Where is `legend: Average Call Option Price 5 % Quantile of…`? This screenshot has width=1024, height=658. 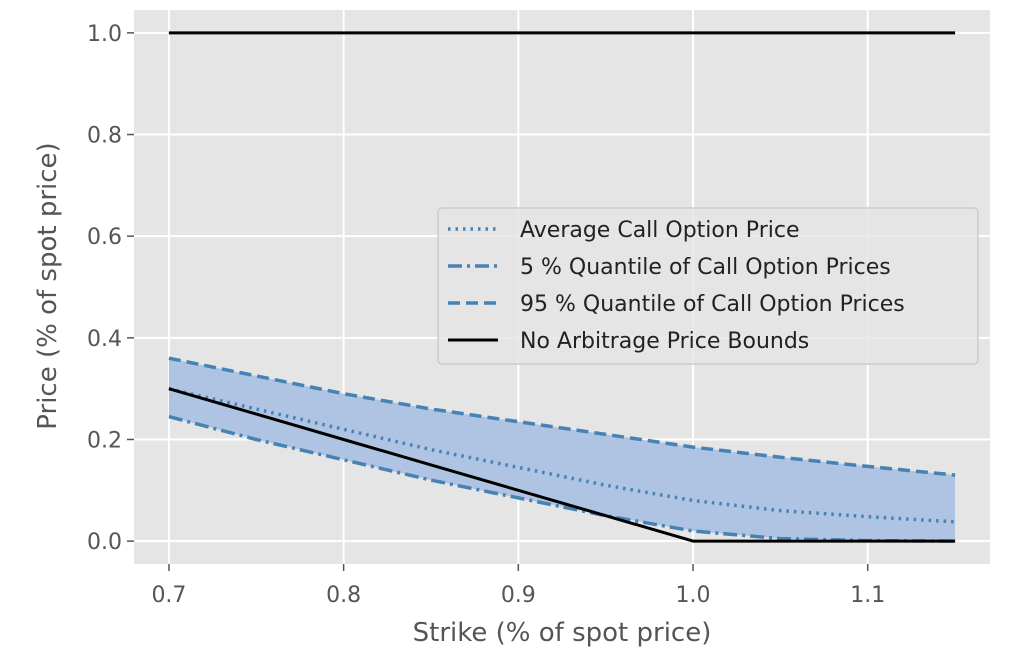 legend: Average Call Option Price 5 % Quantile of… is located at coordinates (708, 286).